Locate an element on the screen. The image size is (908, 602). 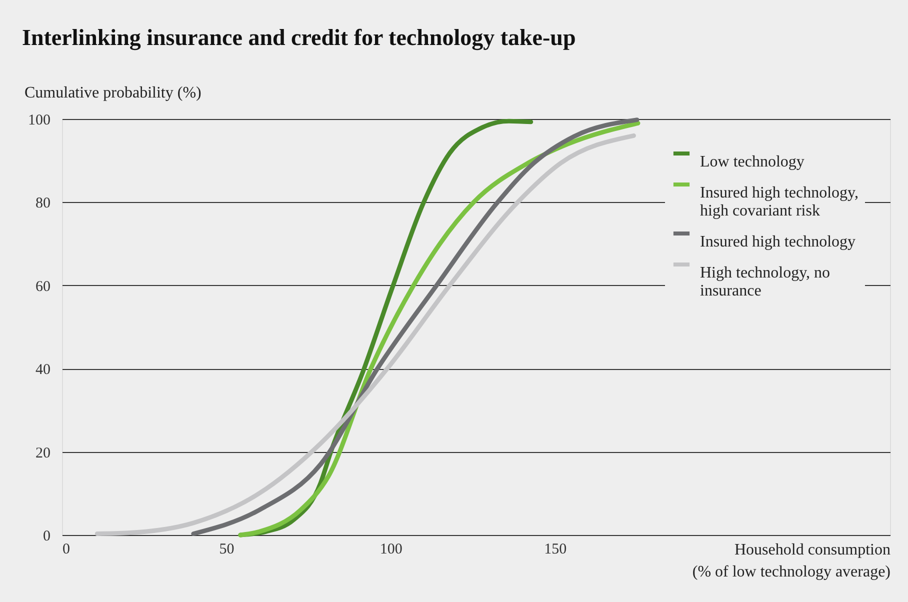
legend-label: Insured high technology is located at coordinates (778, 242).